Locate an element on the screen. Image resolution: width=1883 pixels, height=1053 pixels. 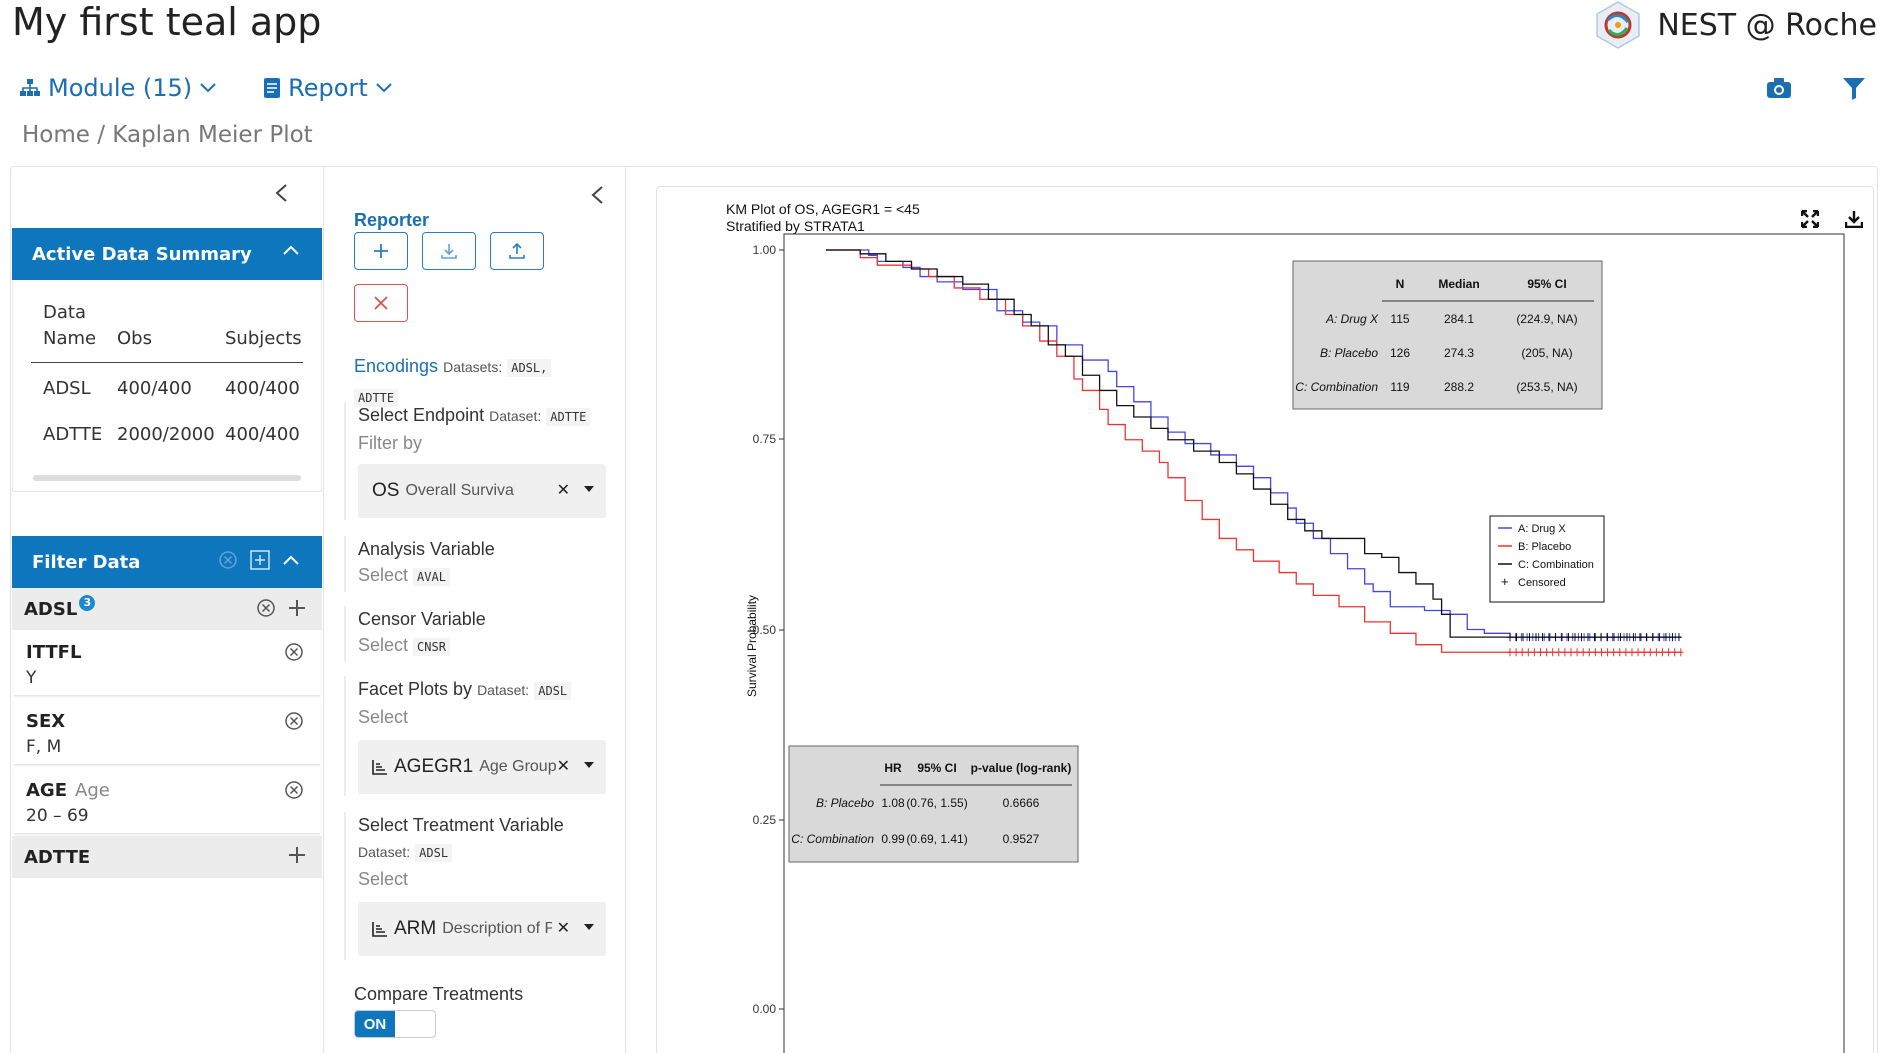
filter-var-value: Y is located at coordinates (31, 678).